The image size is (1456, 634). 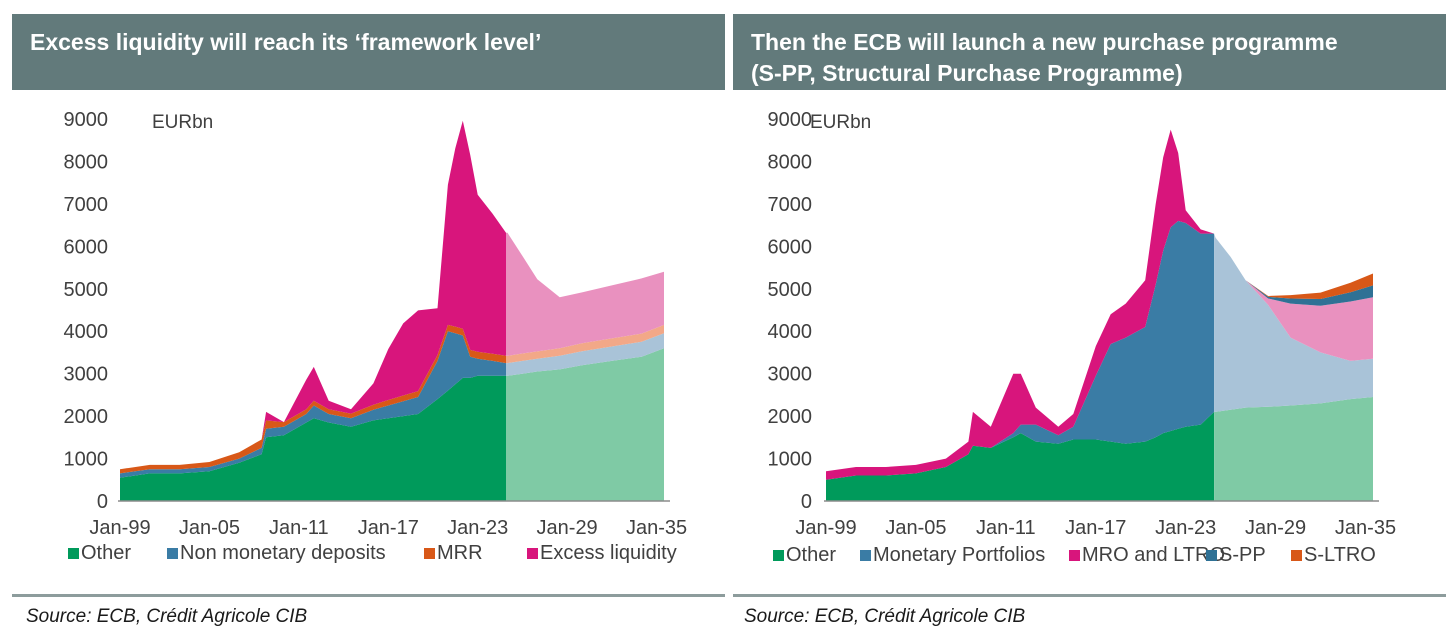 What do you see at coordinates (532, 553) in the screenshot?
I see `legend-swatch-excess-liquidity` at bounding box center [532, 553].